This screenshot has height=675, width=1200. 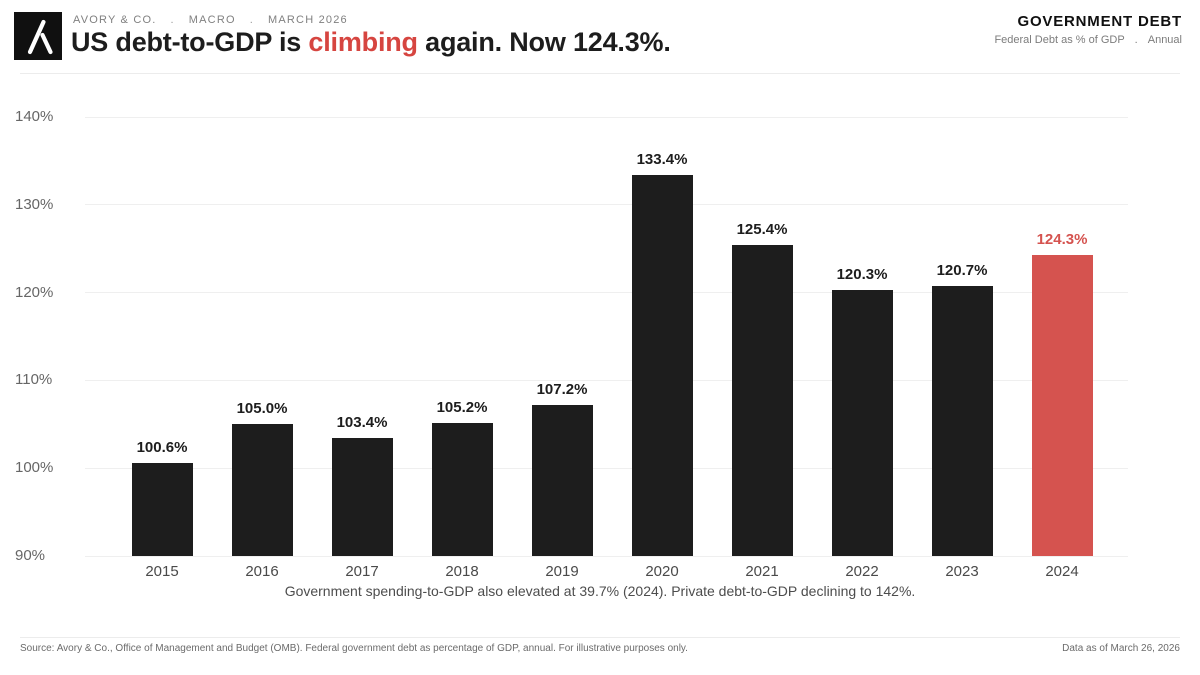 I want to click on report-name: GOVERNMENT DEBT, so click(x=1099, y=21).